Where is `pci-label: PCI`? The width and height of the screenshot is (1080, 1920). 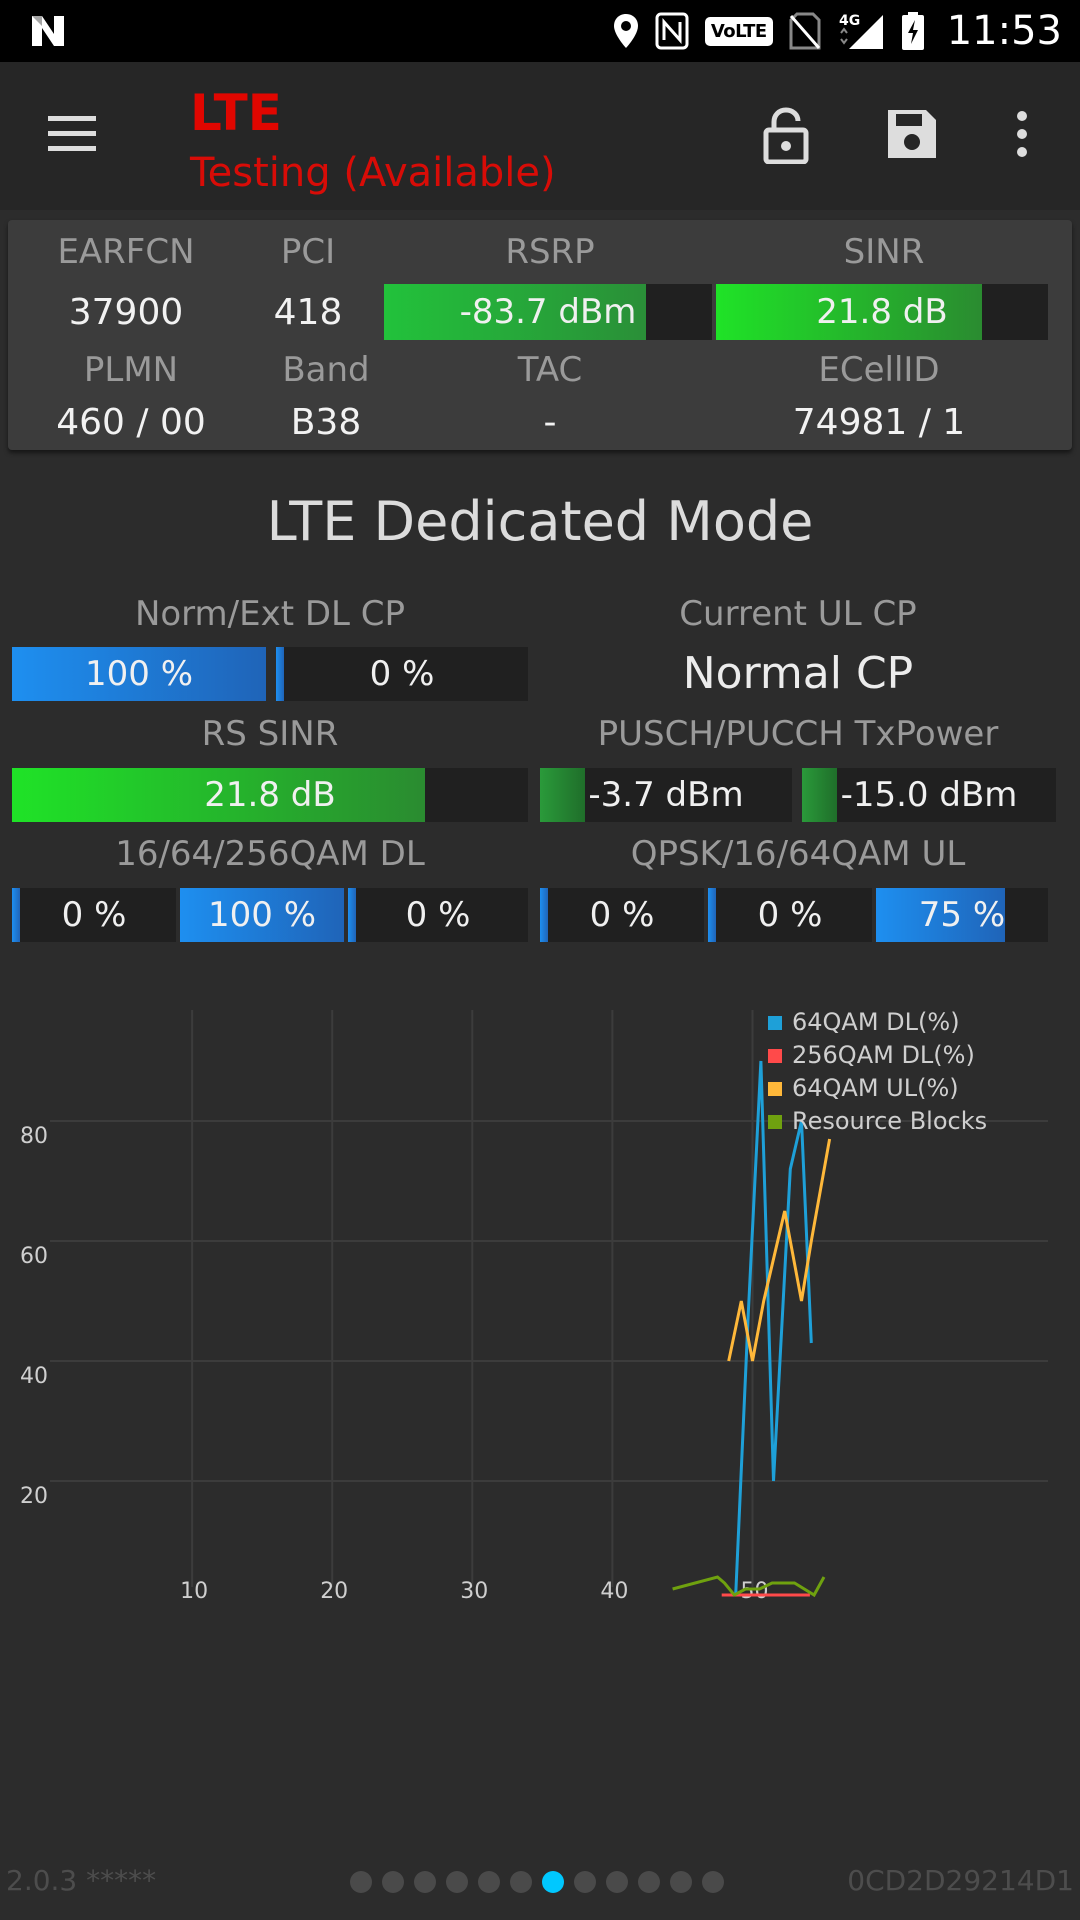 pci-label: PCI is located at coordinates (308, 252).